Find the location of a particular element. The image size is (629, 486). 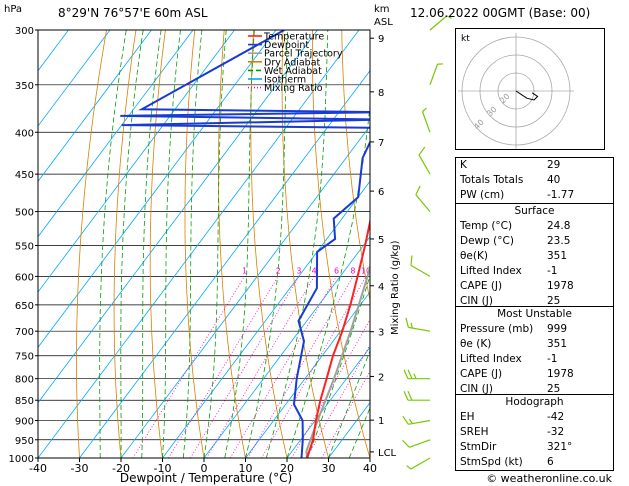

height-tick-label: 3 is located at coordinates (381, 333).